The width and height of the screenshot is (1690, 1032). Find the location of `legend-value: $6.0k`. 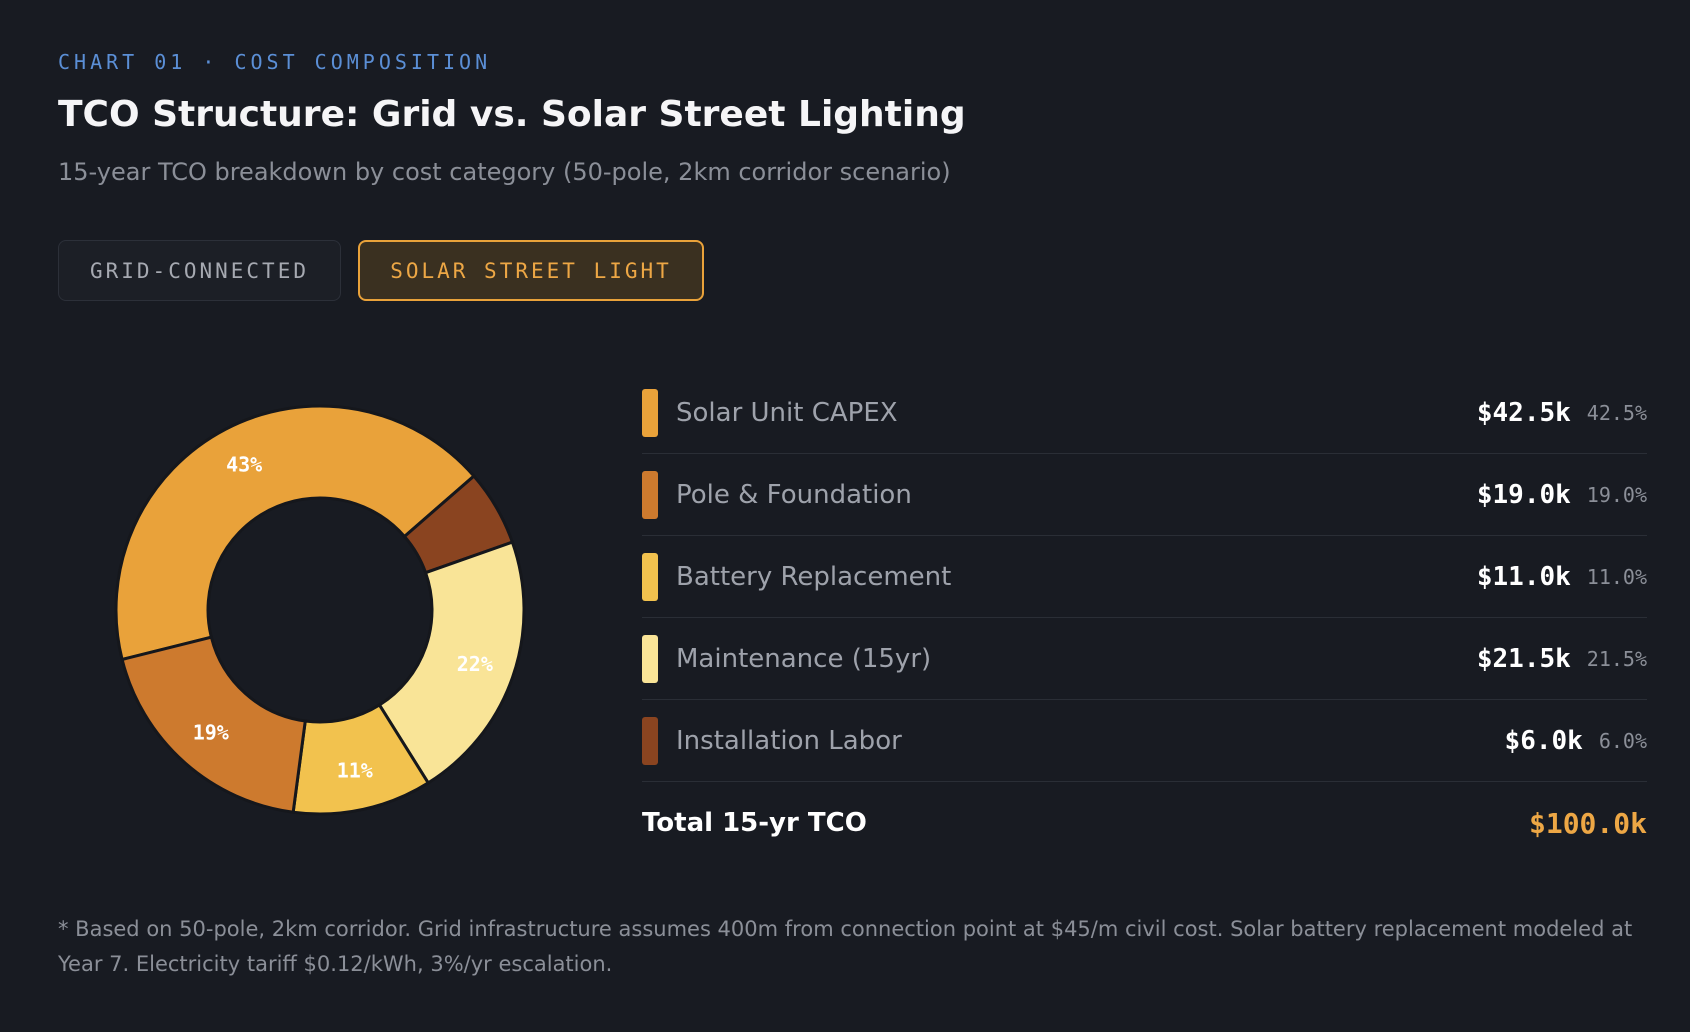

legend-value: $6.0k is located at coordinates (1543, 740).